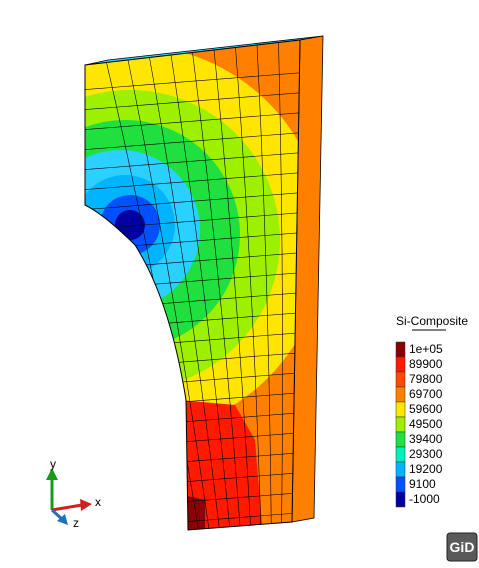 This screenshot has height=568, width=479. I want to click on axis-label: z, so click(76, 523).